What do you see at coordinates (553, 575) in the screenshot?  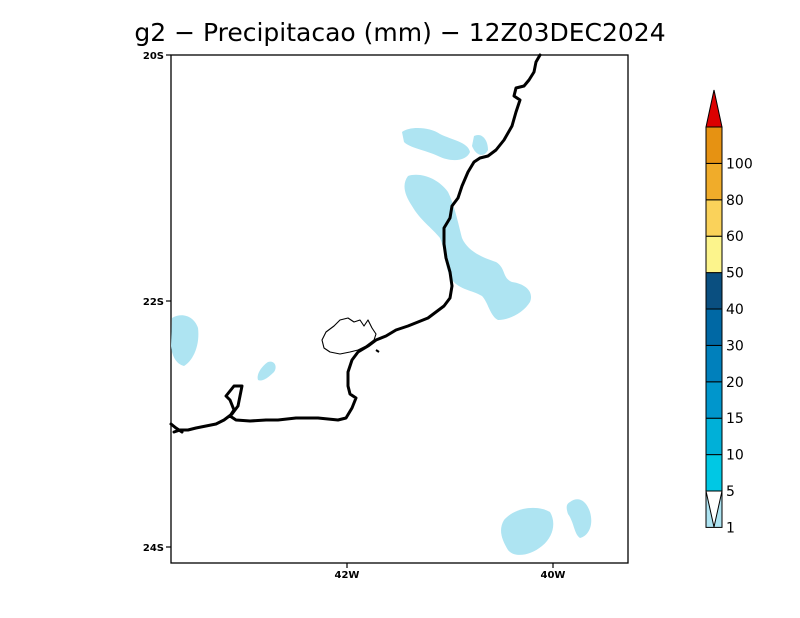 I see `lon-label-40w: 40W` at bounding box center [553, 575].